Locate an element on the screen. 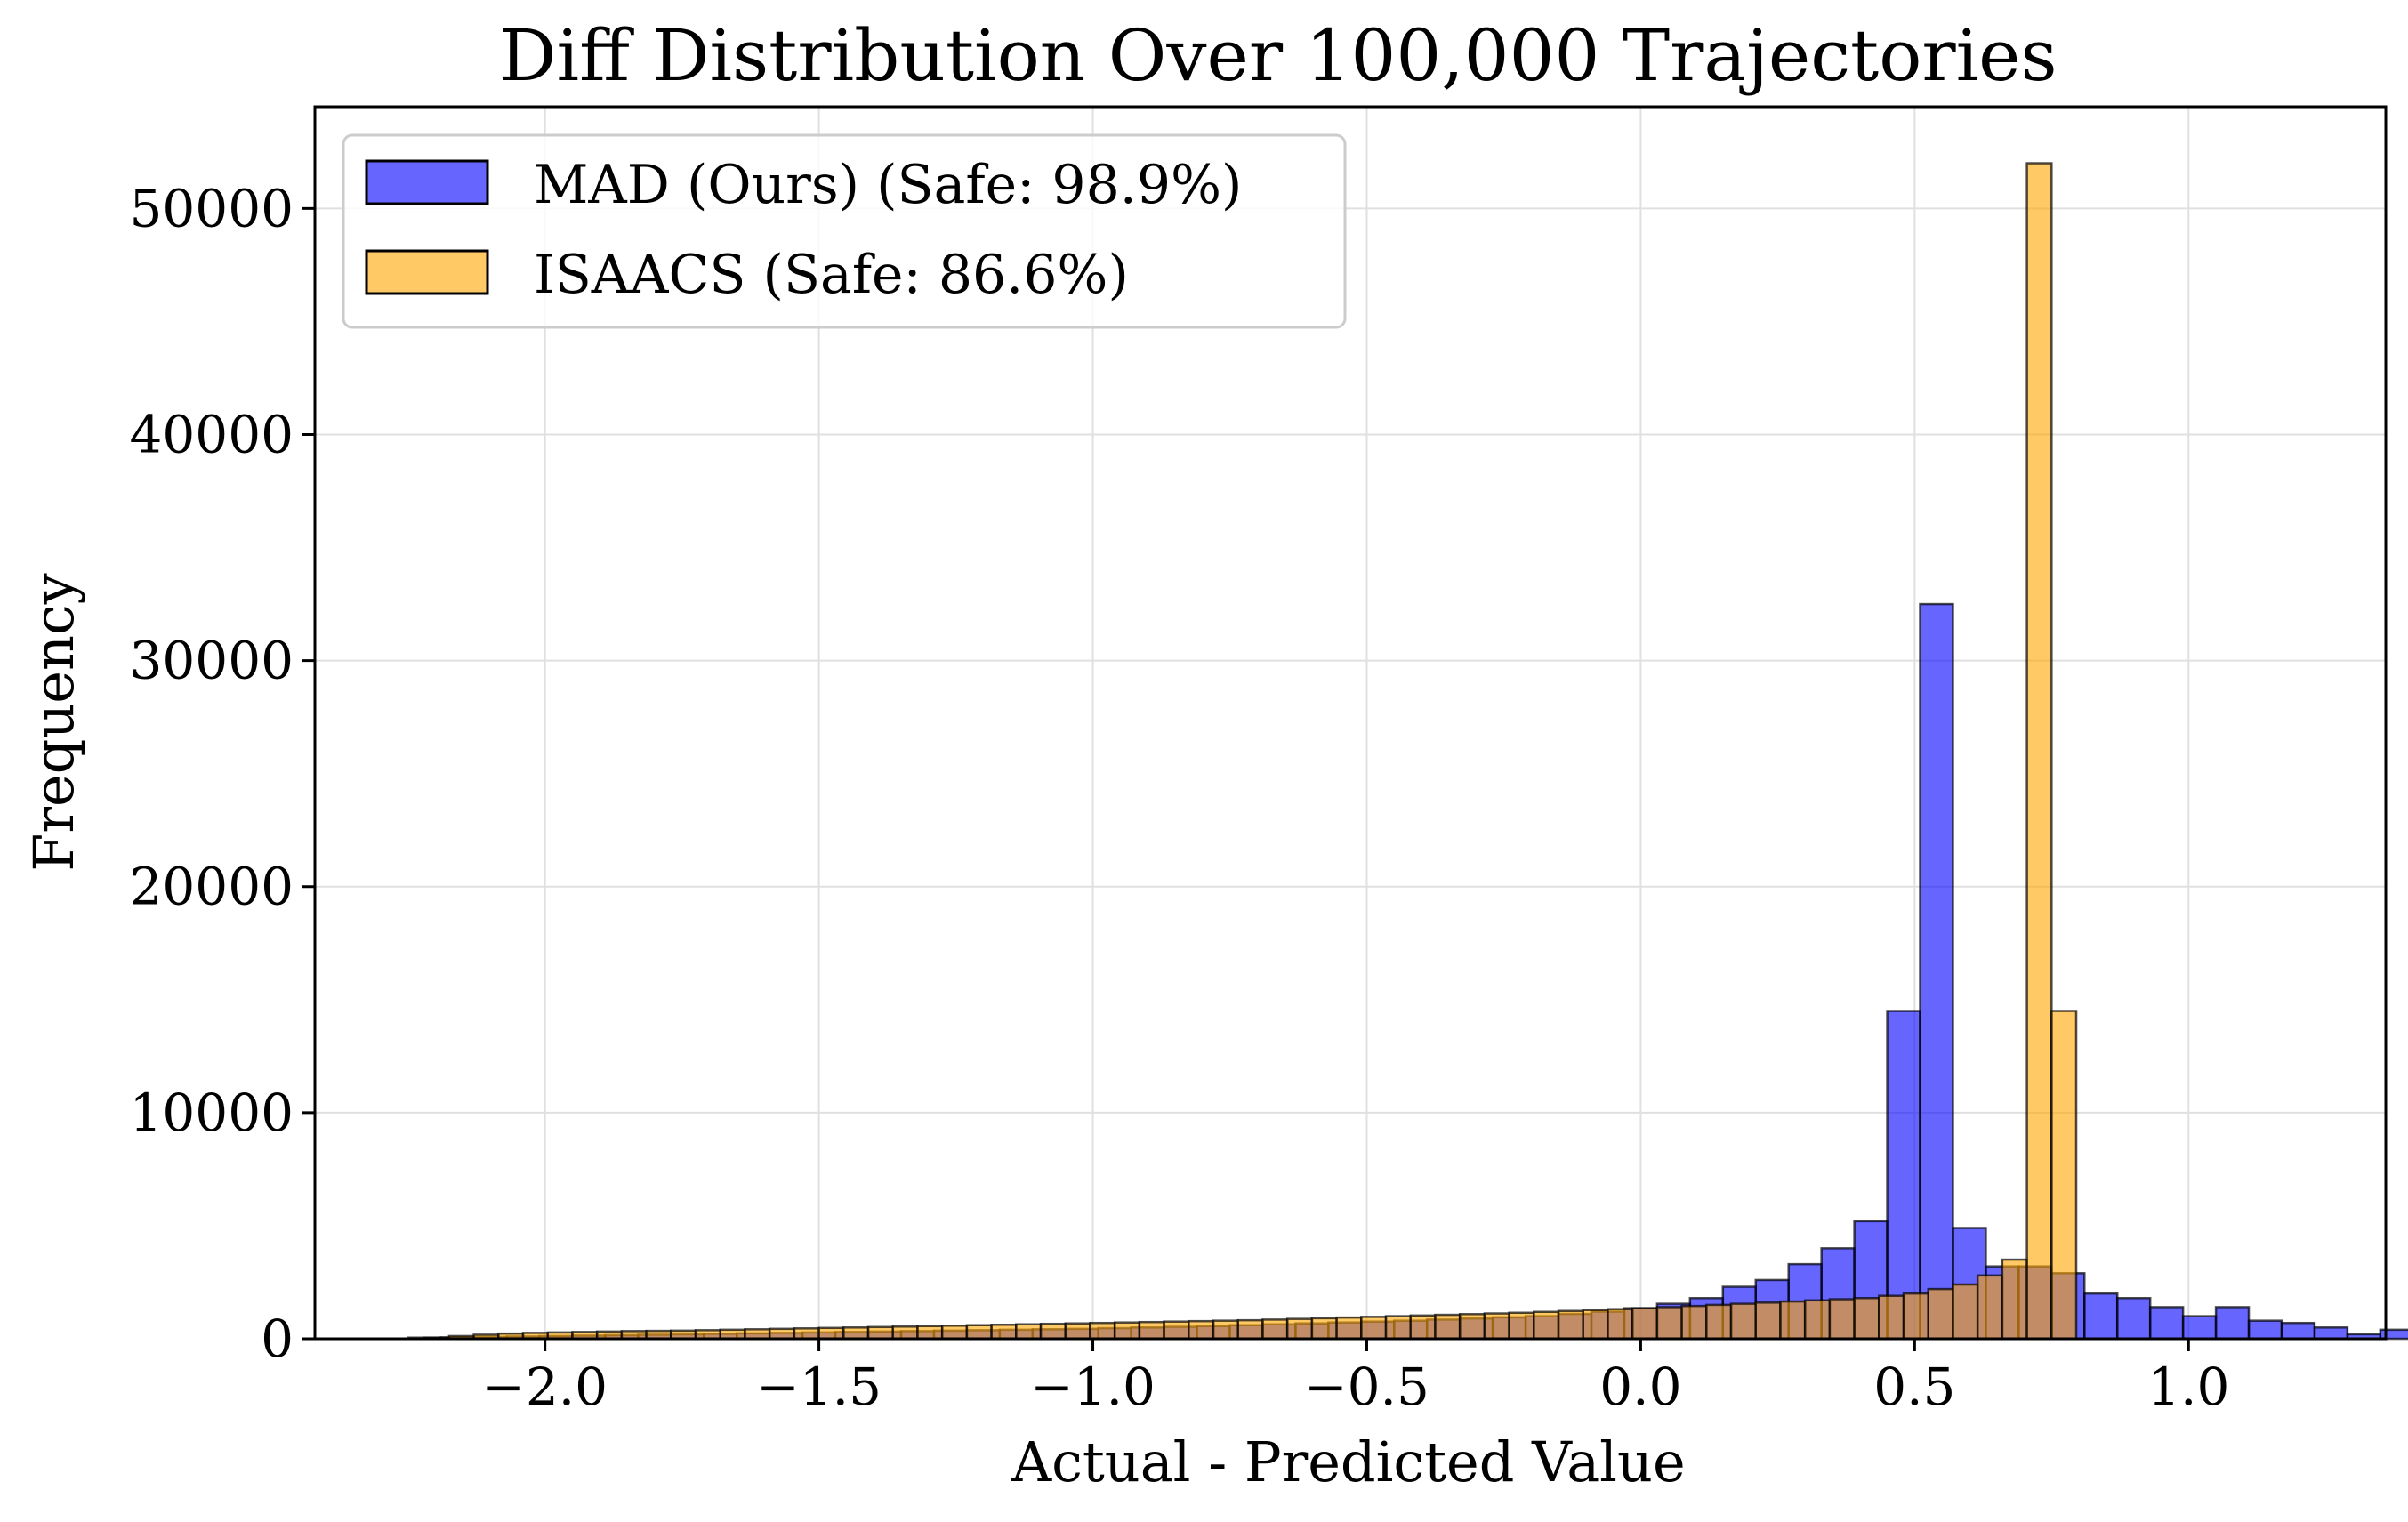  x-tick-label: 0.5 is located at coordinates (1914, 1387).